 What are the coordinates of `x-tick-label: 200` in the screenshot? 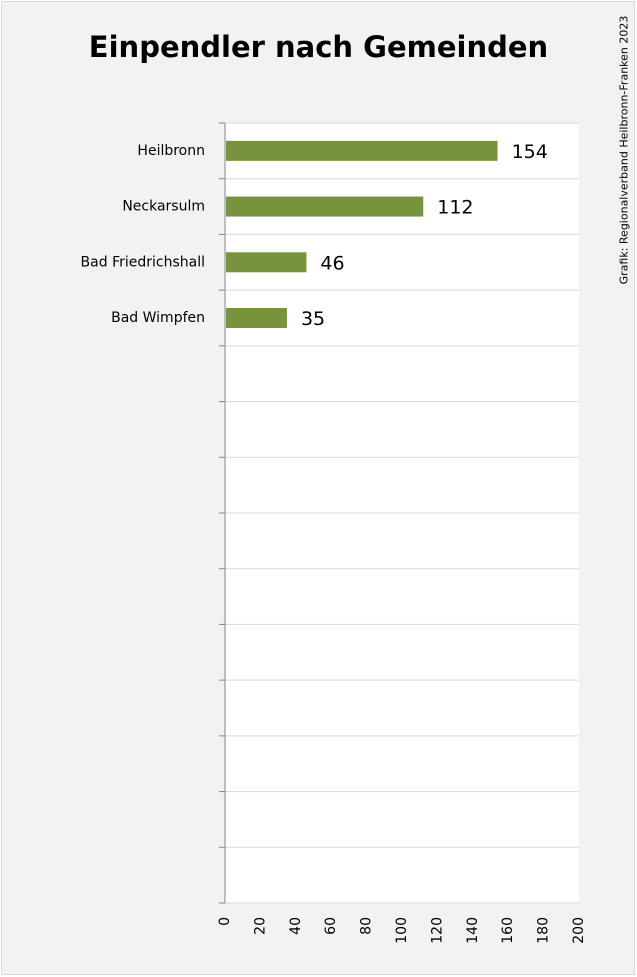 It's located at (579, 930).